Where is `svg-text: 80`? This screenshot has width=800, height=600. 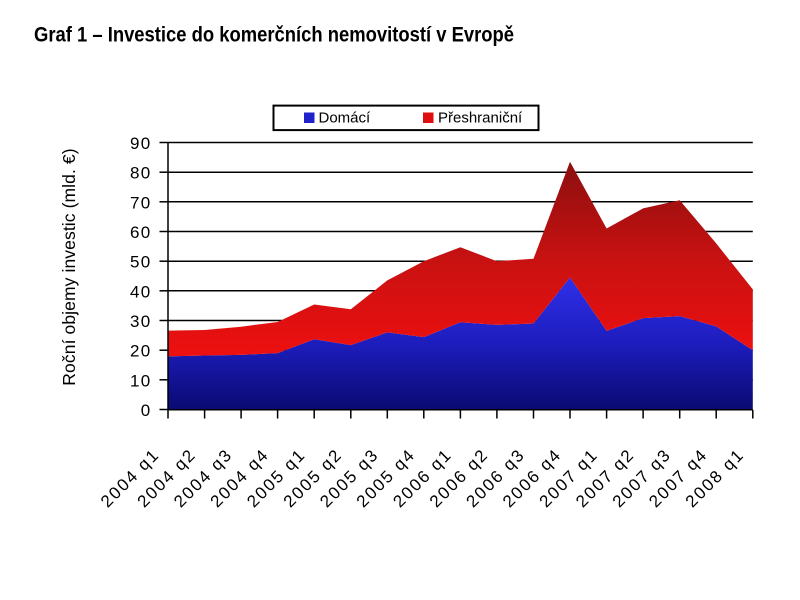 svg-text: 80 is located at coordinates (141, 173).